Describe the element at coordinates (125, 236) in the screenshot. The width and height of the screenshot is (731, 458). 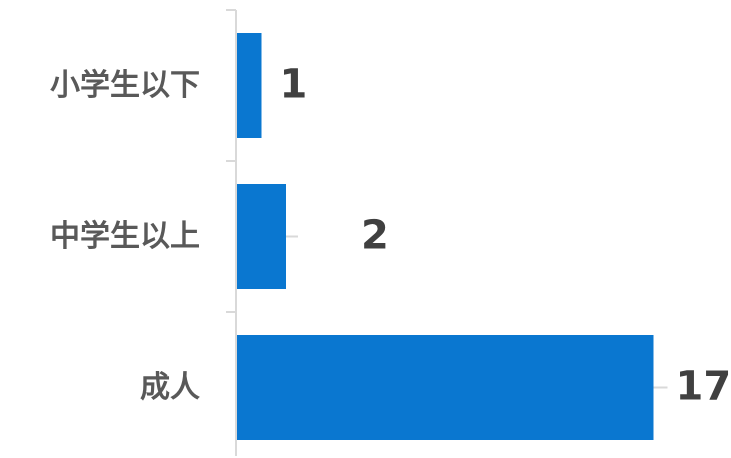
I see `category-label-2: 中学生以上` at that location.